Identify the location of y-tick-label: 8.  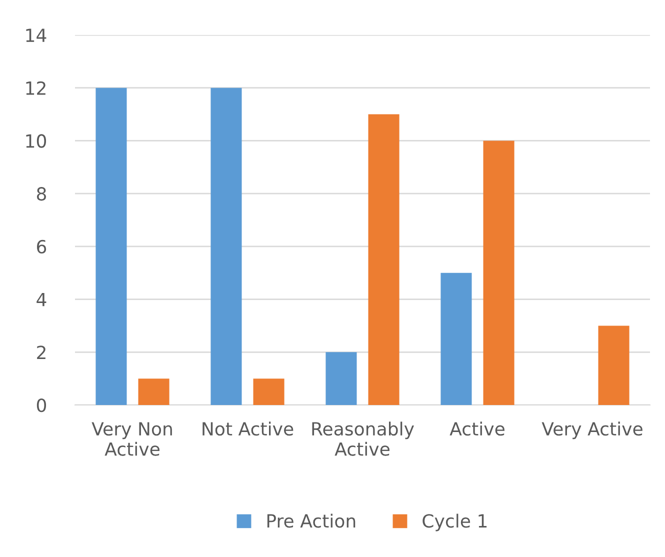
(41, 194).